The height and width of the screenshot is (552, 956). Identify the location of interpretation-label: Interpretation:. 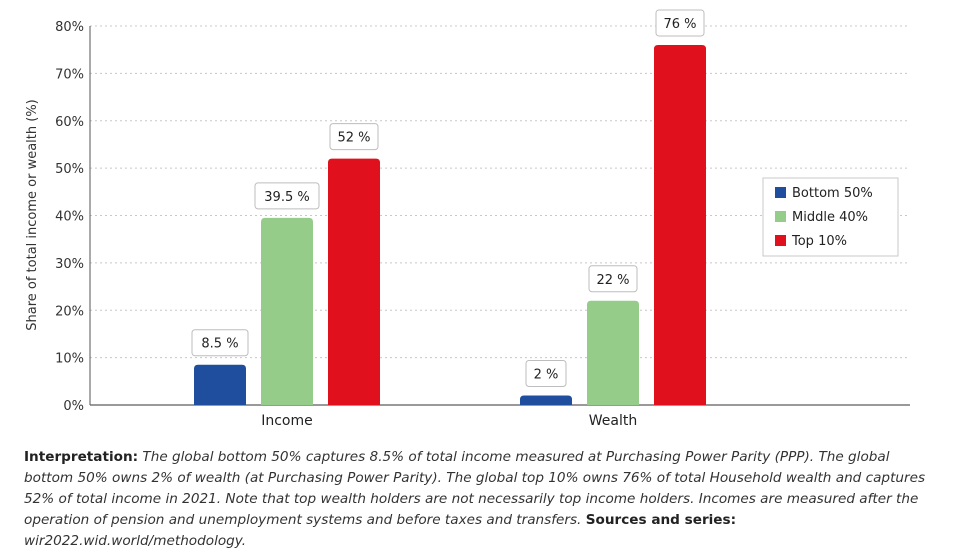
(81, 457).